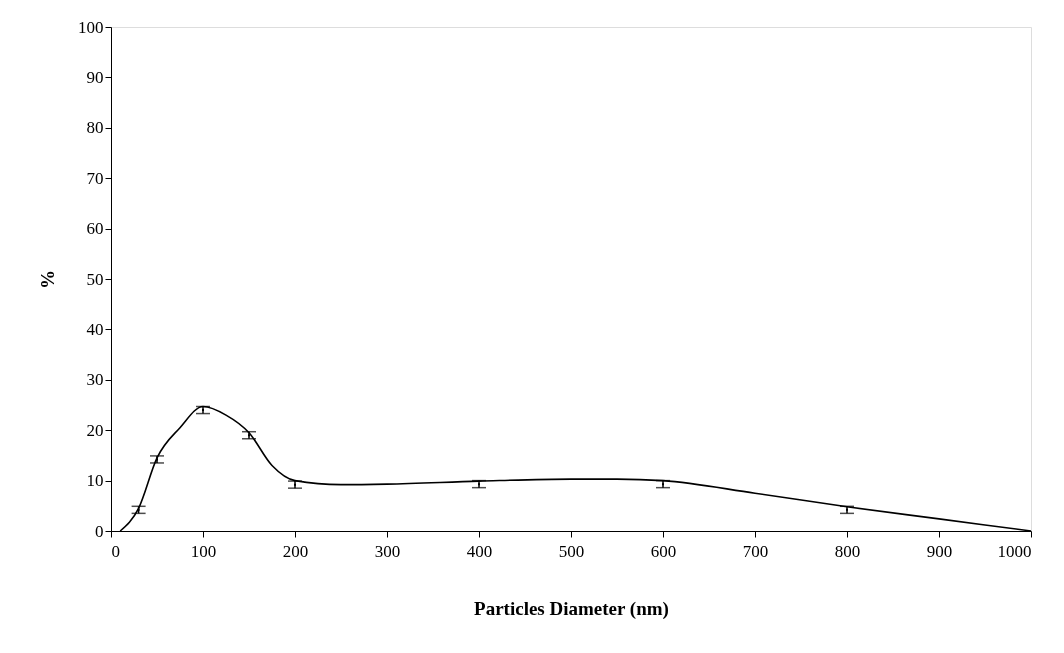 The width and height of the screenshot is (1064, 653). What do you see at coordinates (95, 178) in the screenshot?
I see `y-tick-label: 70` at bounding box center [95, 178].